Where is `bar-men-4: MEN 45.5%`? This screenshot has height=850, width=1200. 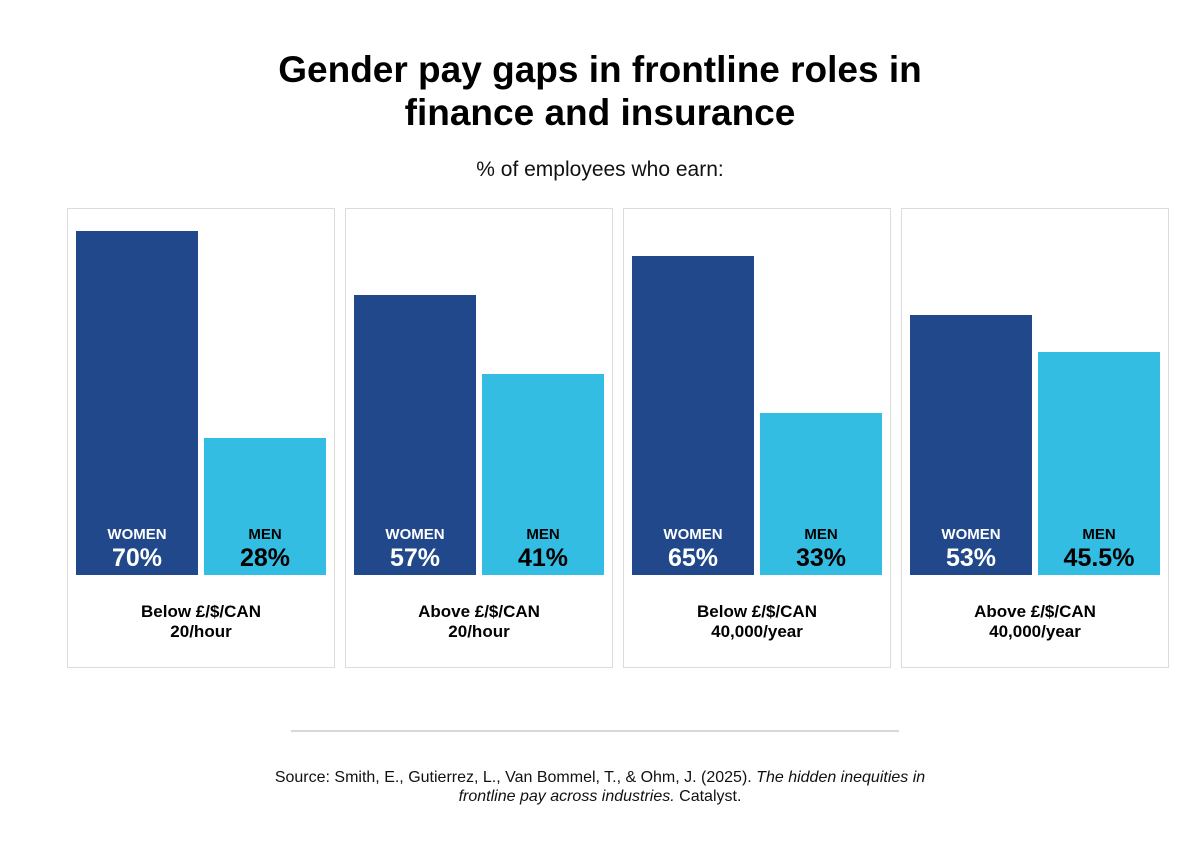
bar-men-4: MEN 45.5% is located at coordinates (1099, 463).